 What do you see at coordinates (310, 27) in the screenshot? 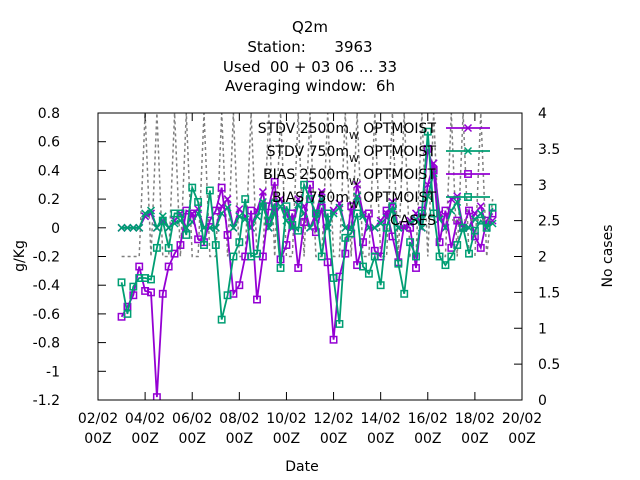
I see `title-line-1: Q2m` at bounding box center [310, 27].